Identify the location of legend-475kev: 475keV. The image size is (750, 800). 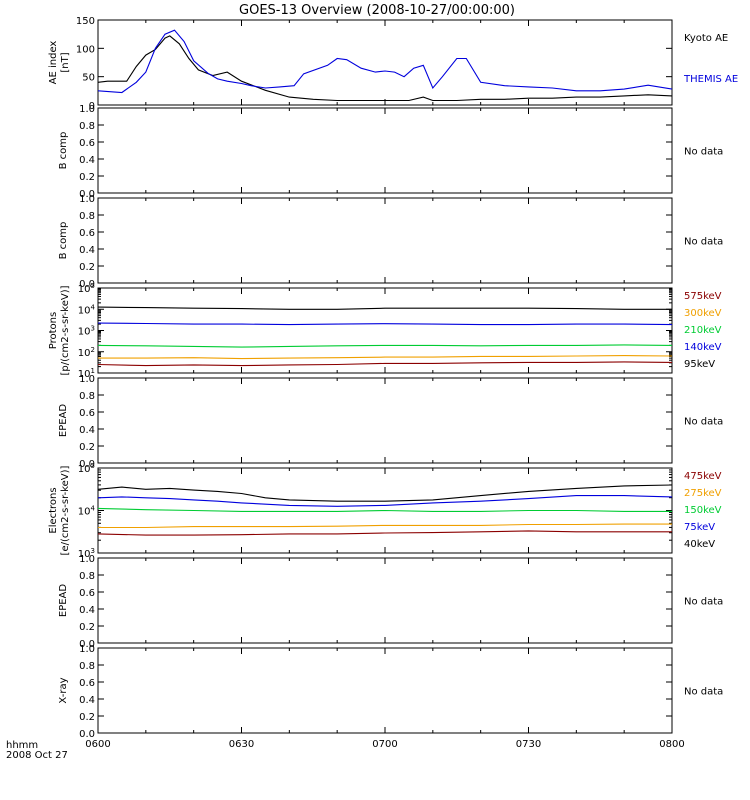
(703, 476).